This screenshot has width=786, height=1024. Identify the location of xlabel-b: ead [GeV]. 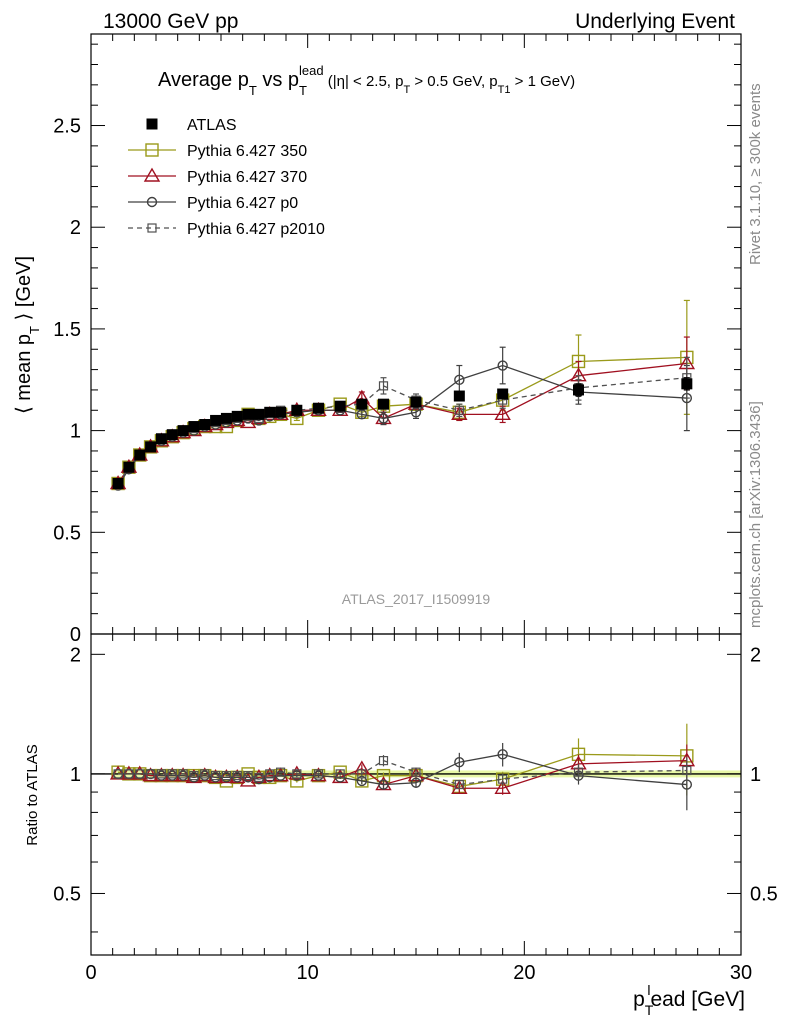
(697, 999).